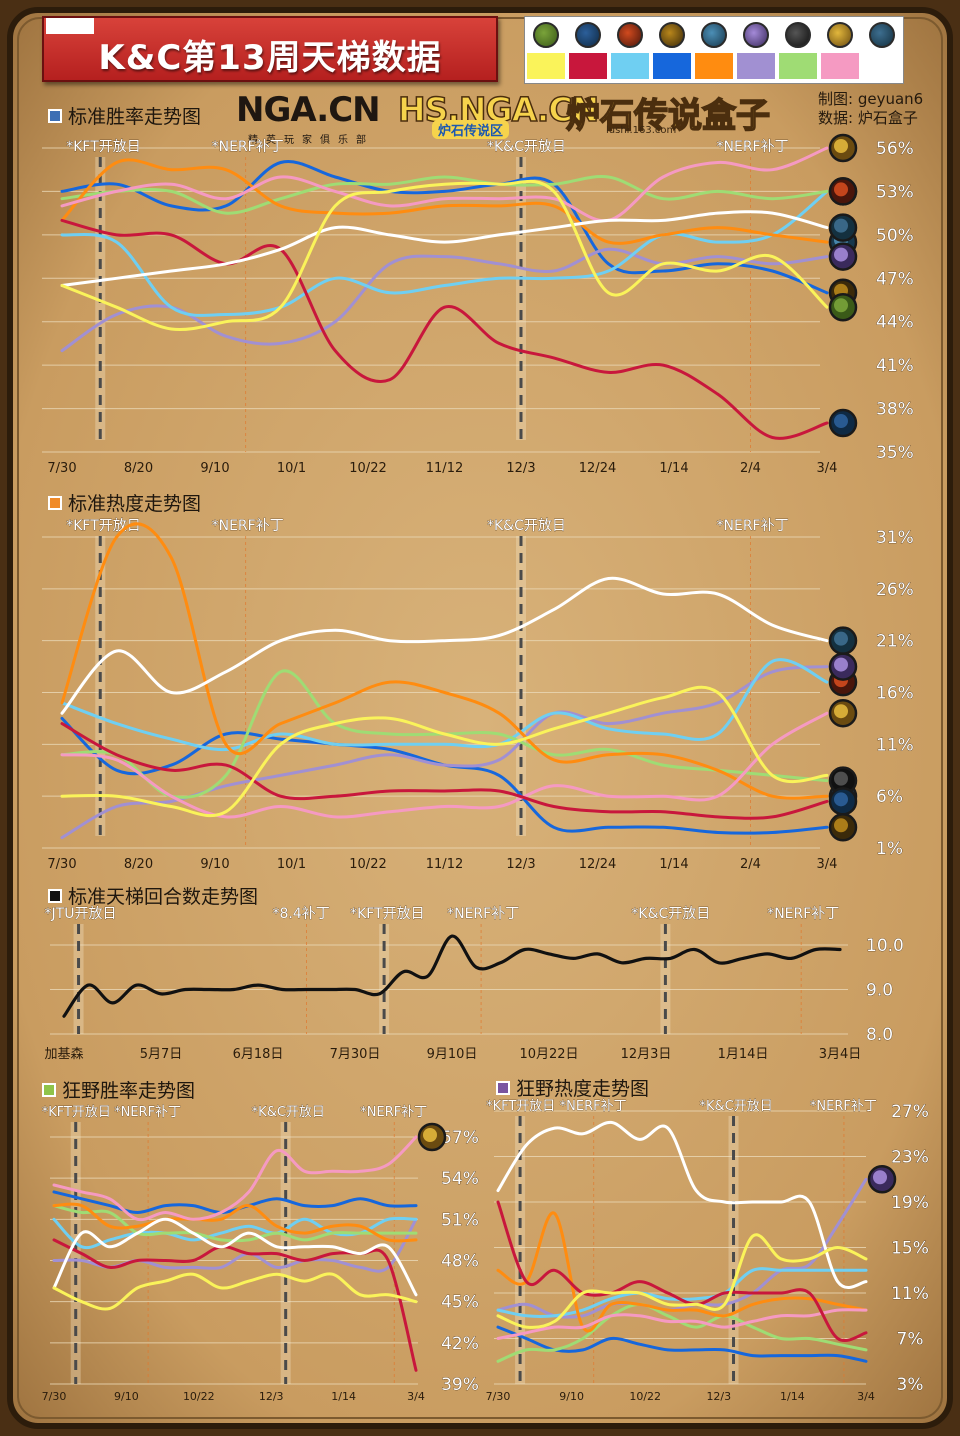  Describe the element at coordinates (885, 946) in the screenshot. I see `y-tick-label: 10.0` at that location.